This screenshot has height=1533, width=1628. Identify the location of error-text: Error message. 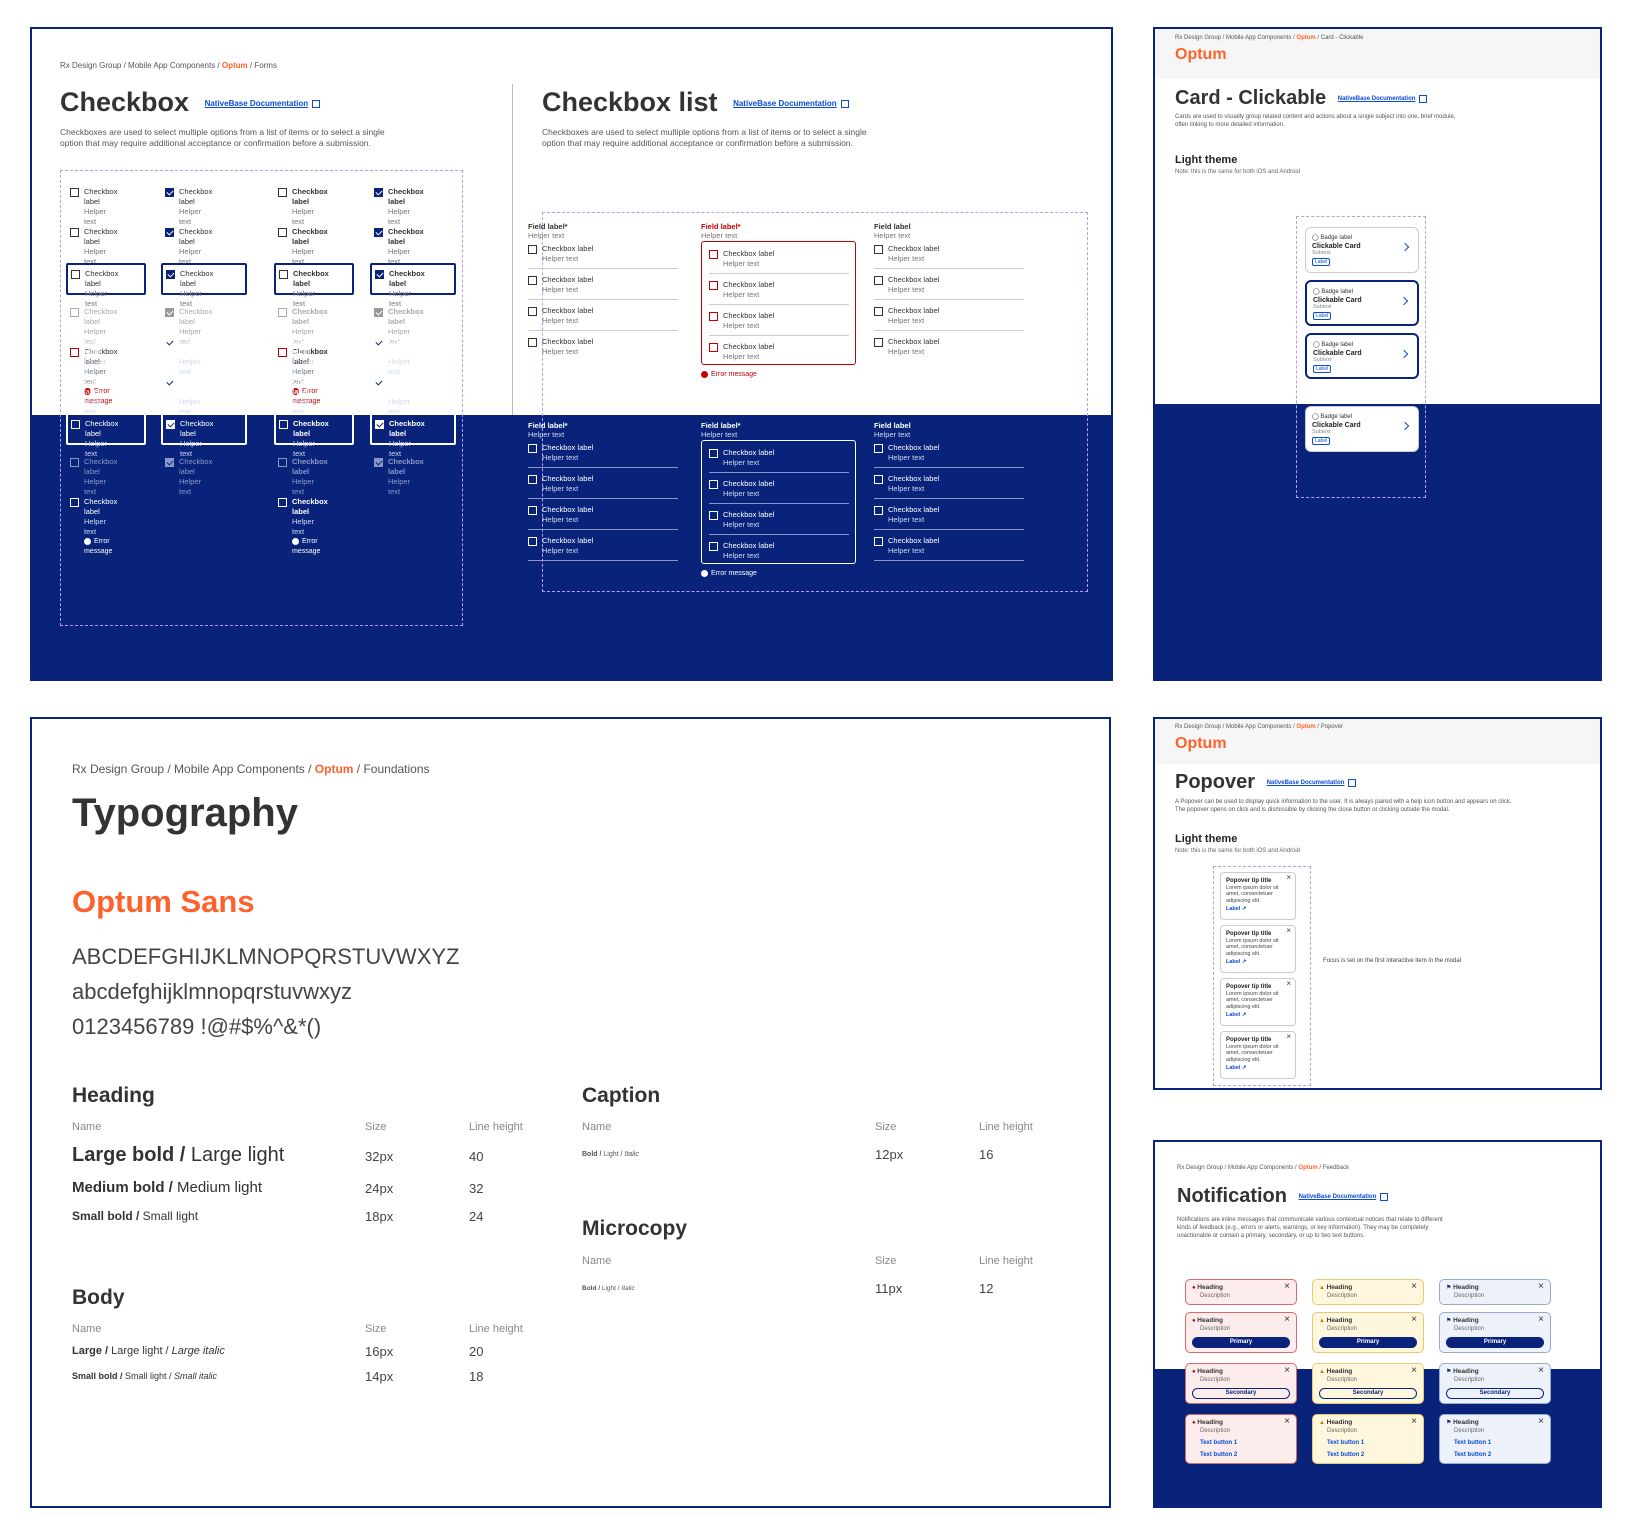
(306, 546).